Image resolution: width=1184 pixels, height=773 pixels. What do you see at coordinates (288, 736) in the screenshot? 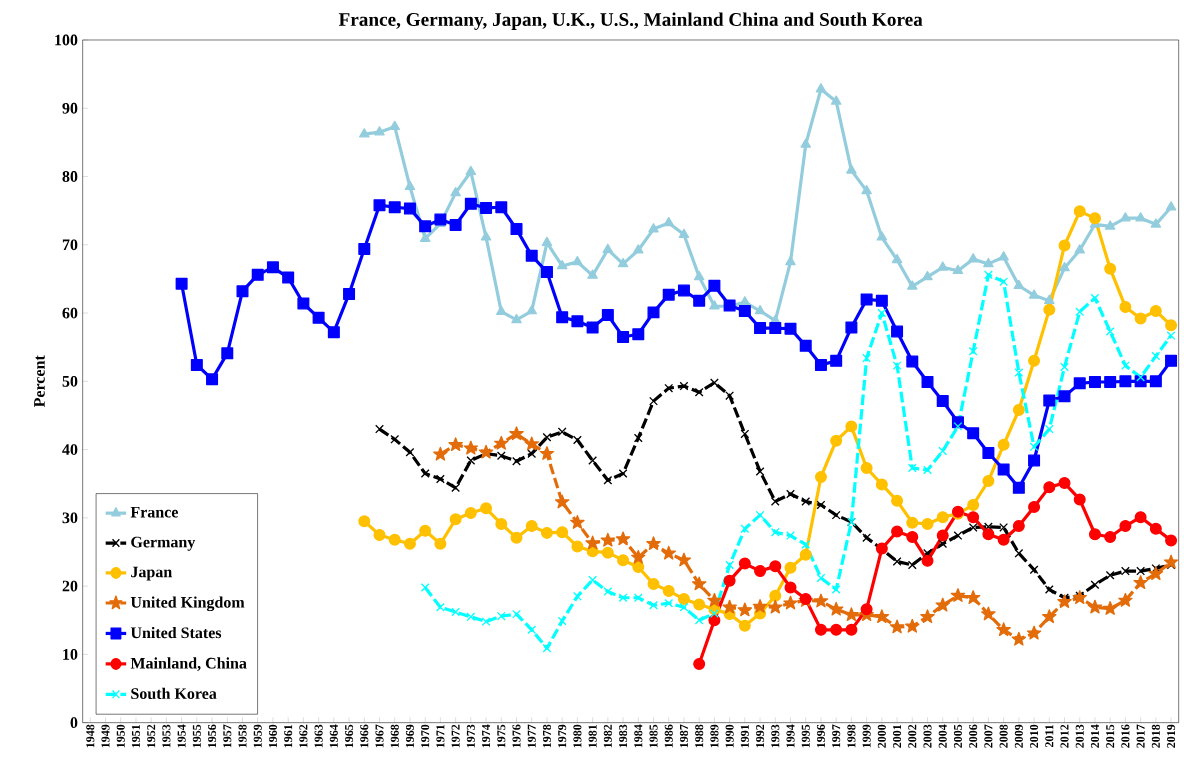
I see `x-tick-label: 1961` at bounding box center [288, 736].